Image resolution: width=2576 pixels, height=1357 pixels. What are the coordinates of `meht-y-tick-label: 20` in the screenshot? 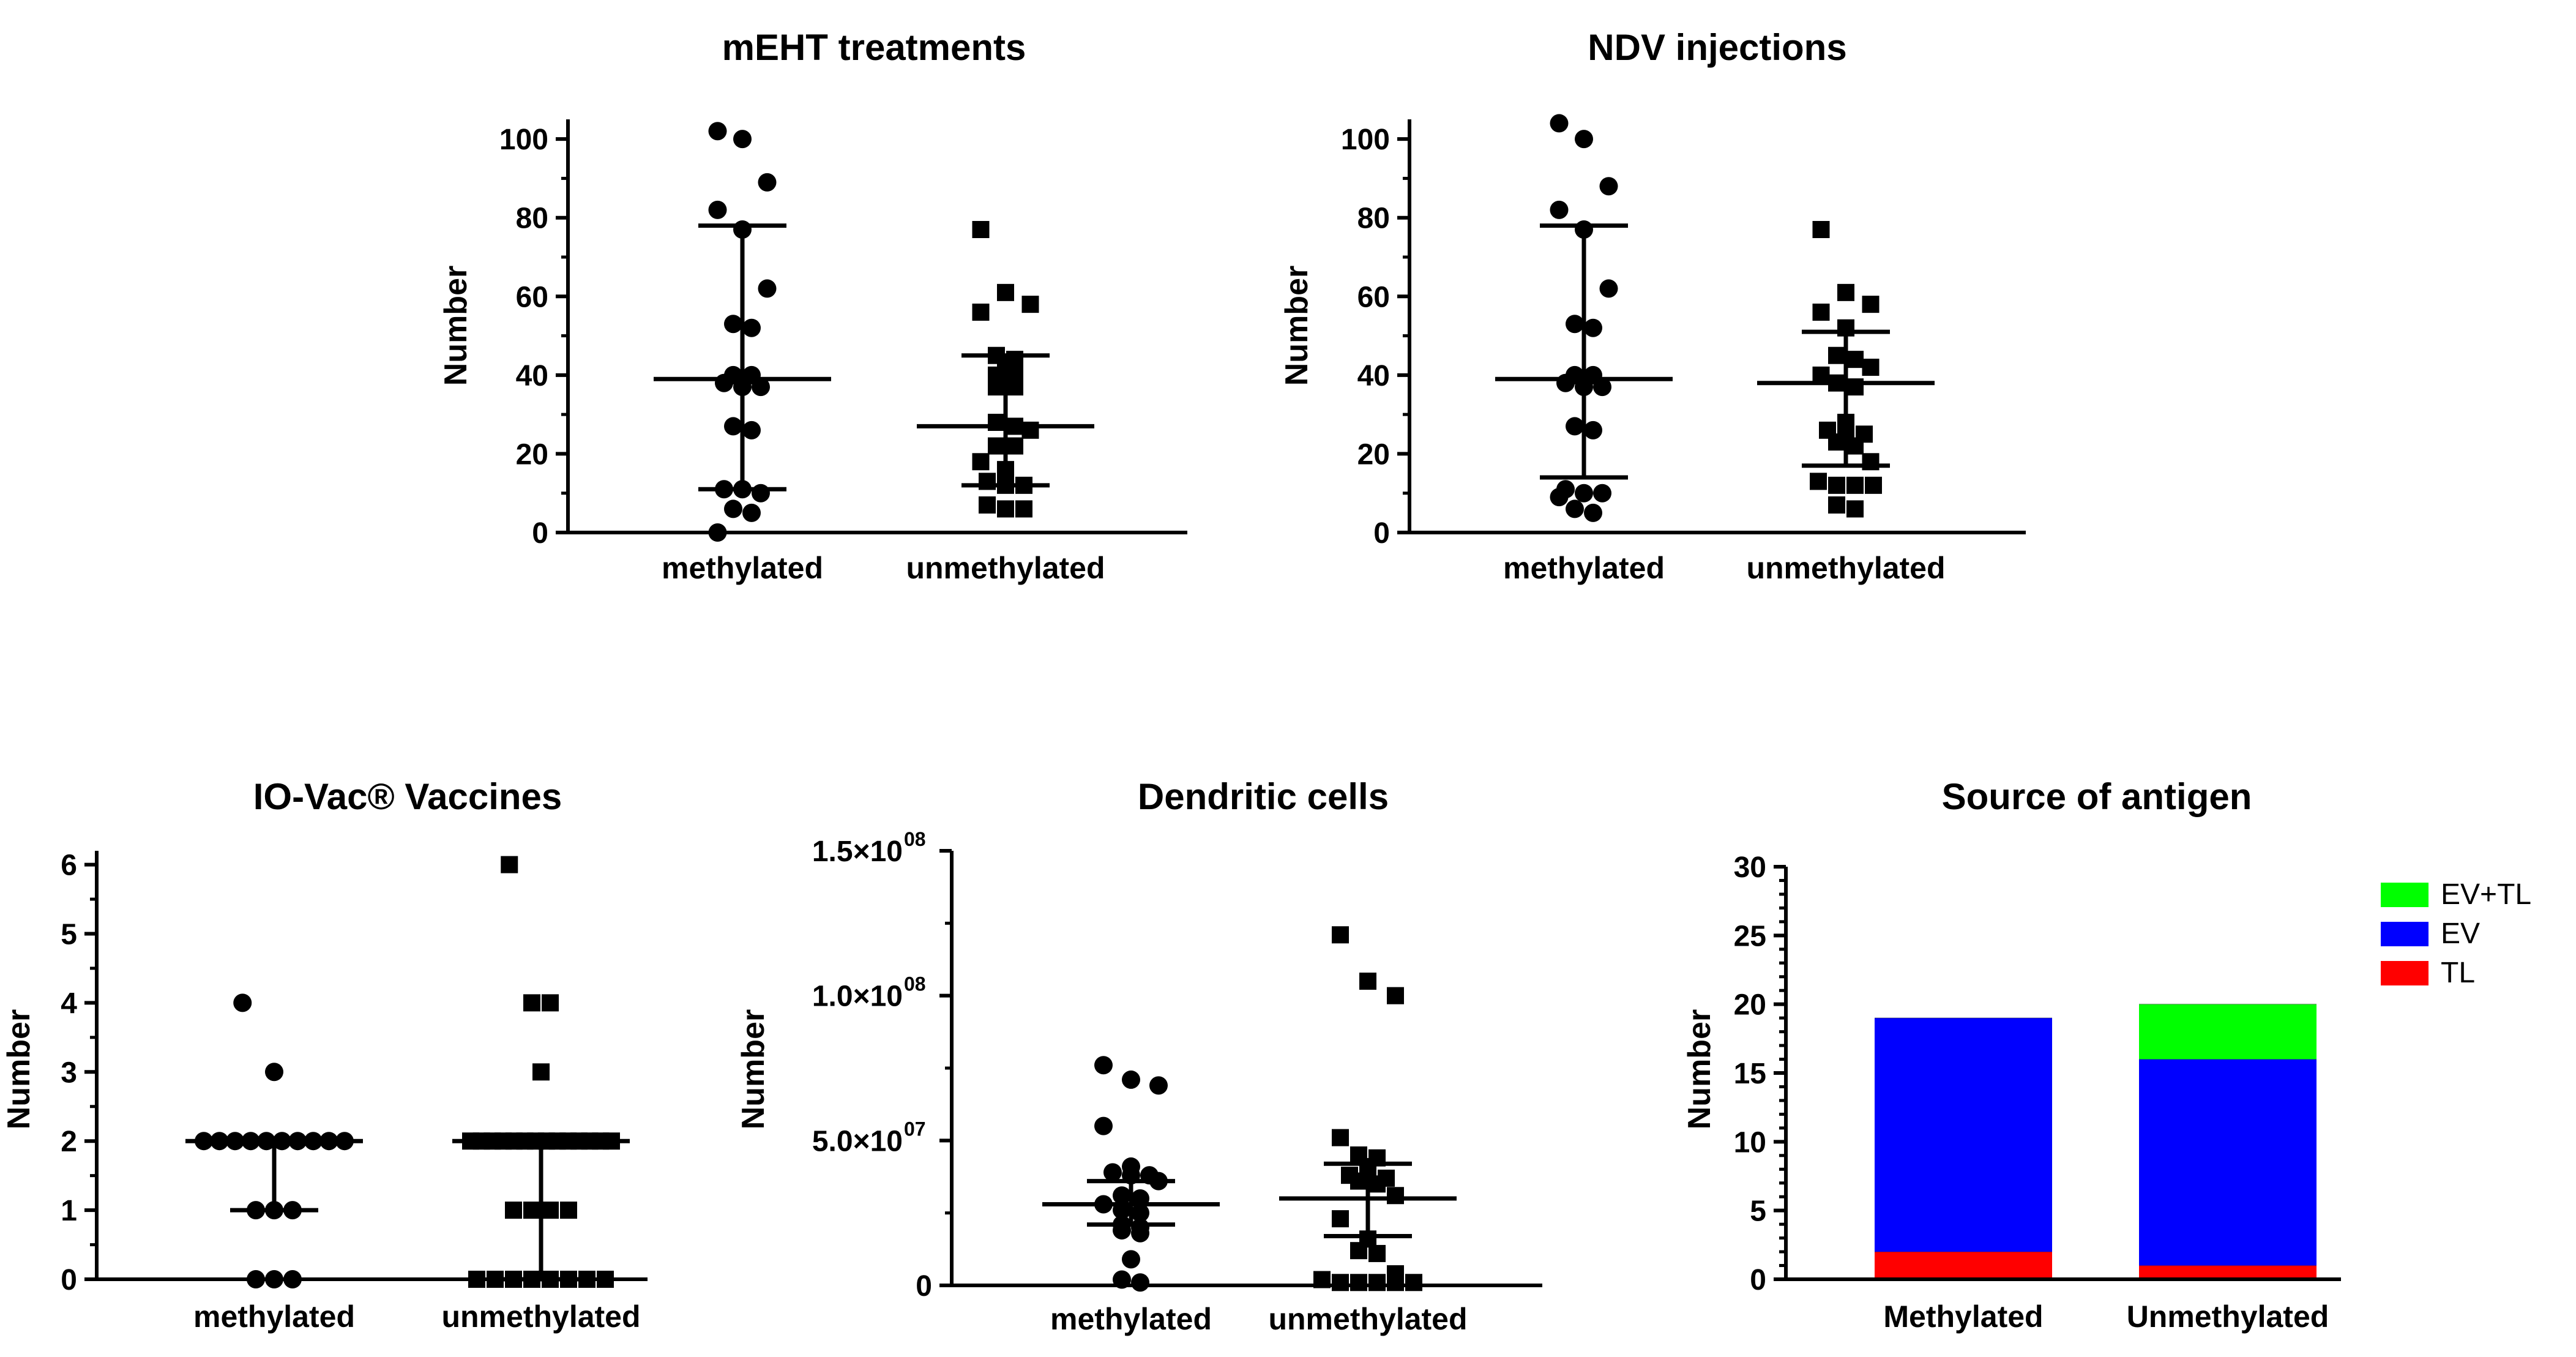 It's located at (532, 454).